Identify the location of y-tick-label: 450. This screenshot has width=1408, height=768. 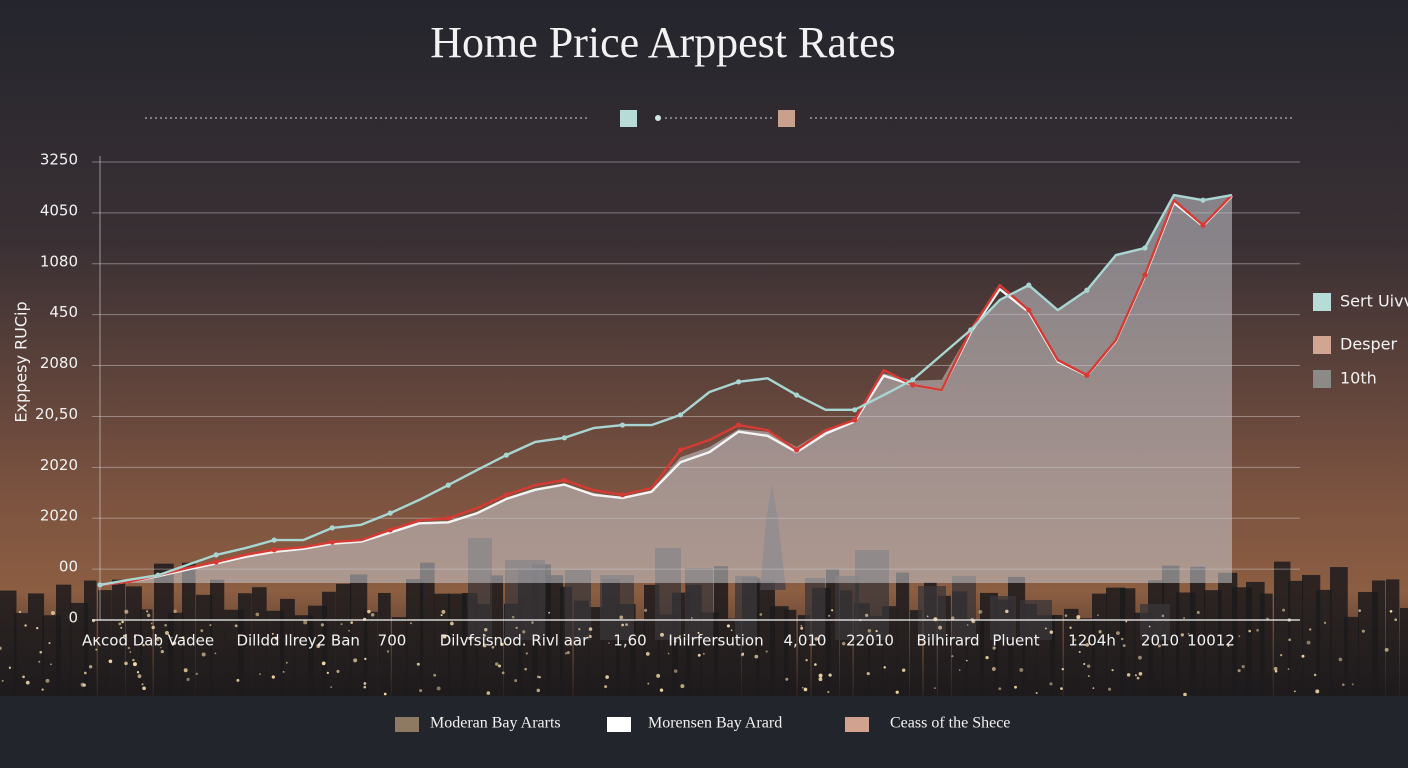
(63, 312).